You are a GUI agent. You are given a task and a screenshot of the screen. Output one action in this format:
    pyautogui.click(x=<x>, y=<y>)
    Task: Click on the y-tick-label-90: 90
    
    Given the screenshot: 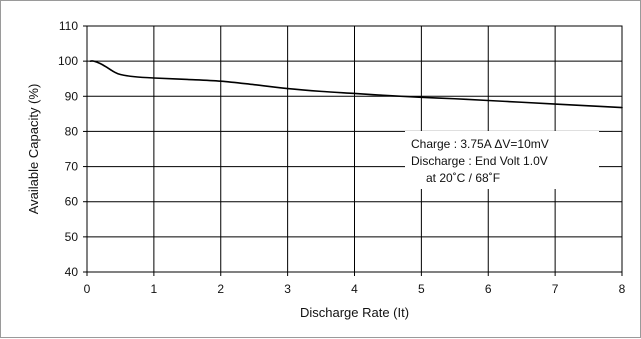 What is the action you would take?
    pyautogui.click(x=72, y=96)
    